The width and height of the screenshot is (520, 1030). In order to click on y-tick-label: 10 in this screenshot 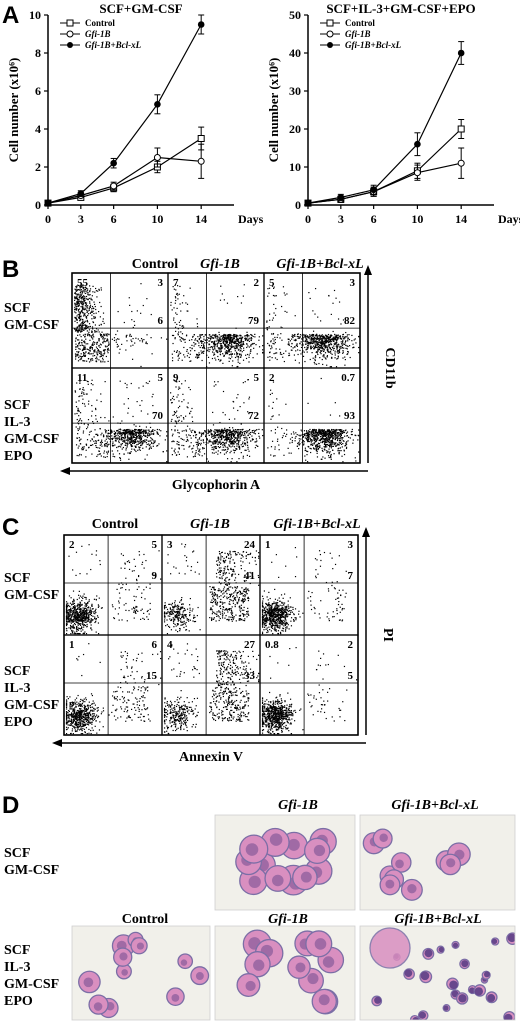, I will do `click(295, 167)`.